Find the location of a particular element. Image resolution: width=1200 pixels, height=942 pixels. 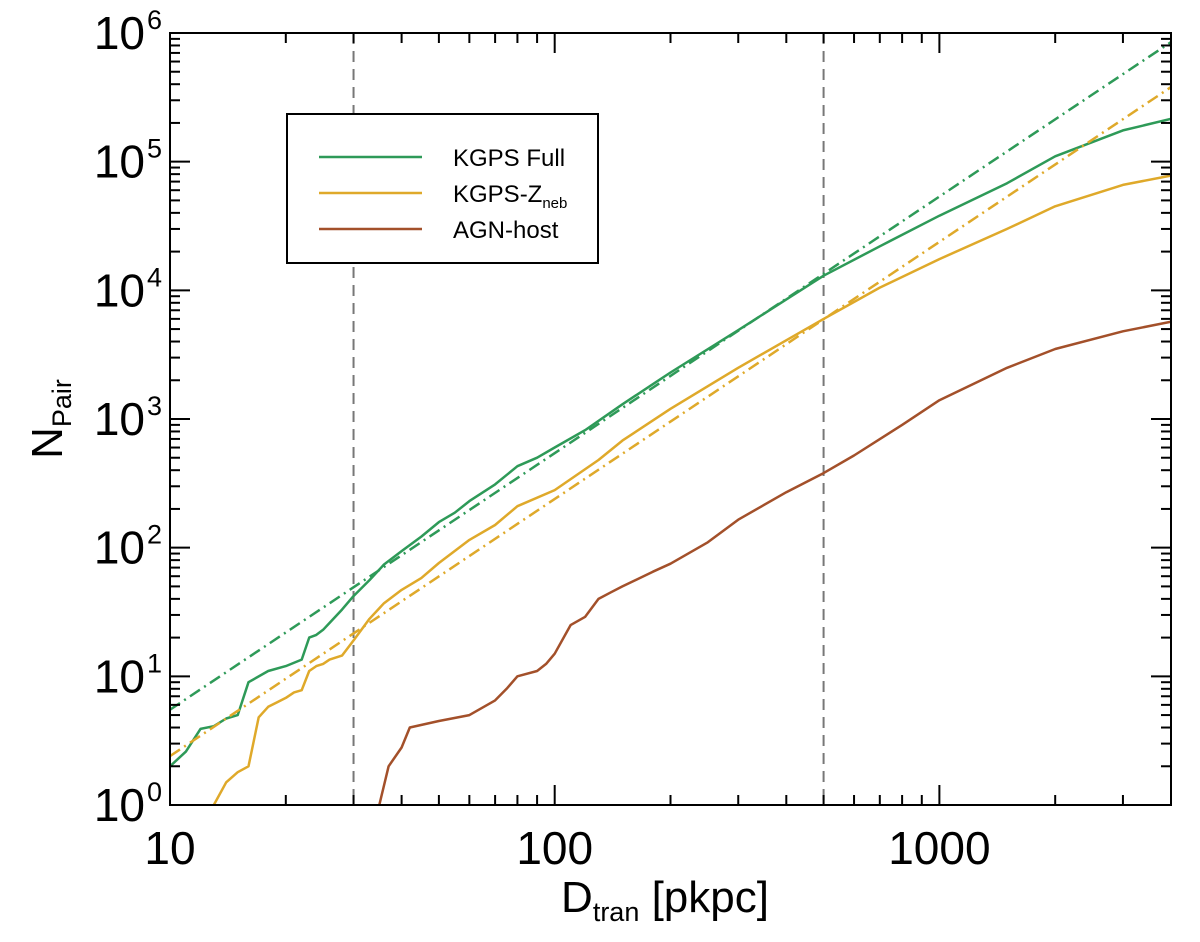

y-tick-label-exponent: 0 is located at coordinates (154, 792).